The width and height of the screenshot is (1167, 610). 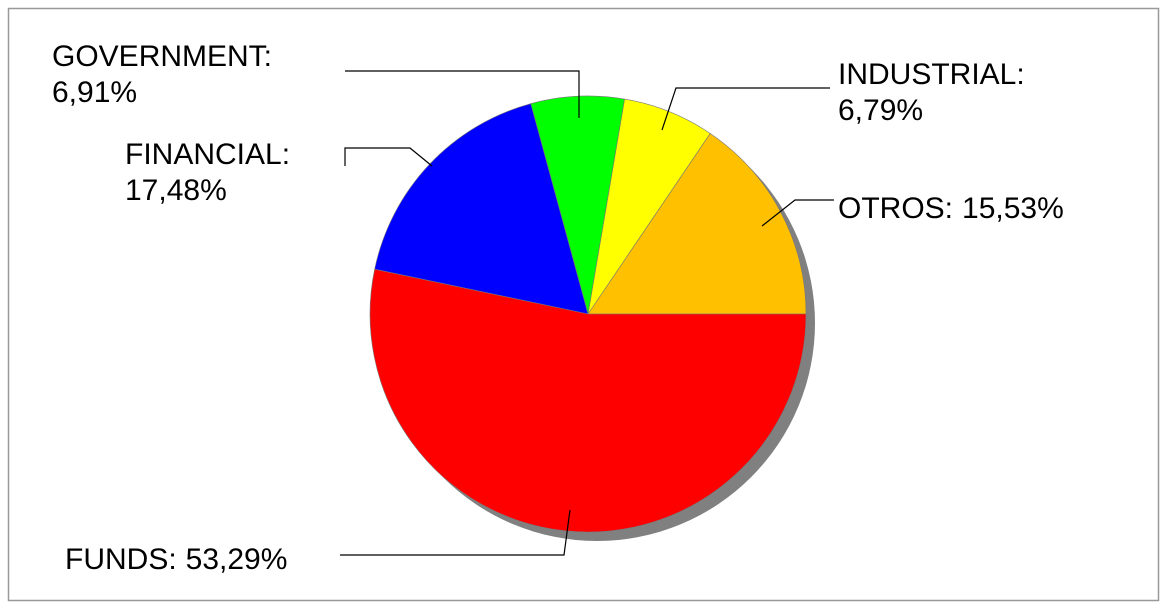 I want to click on slice-label: FUNDS: 53,29%, so click(x=176, y=559).